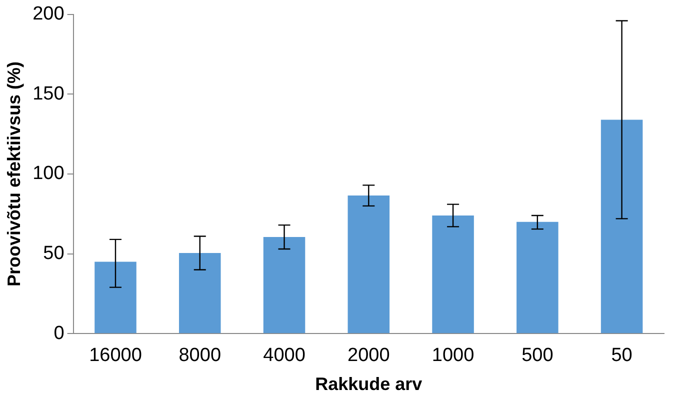 The height and width of the screenshot is (400, 684). I want to click on y-tick-label: 0, so click(59, 333).